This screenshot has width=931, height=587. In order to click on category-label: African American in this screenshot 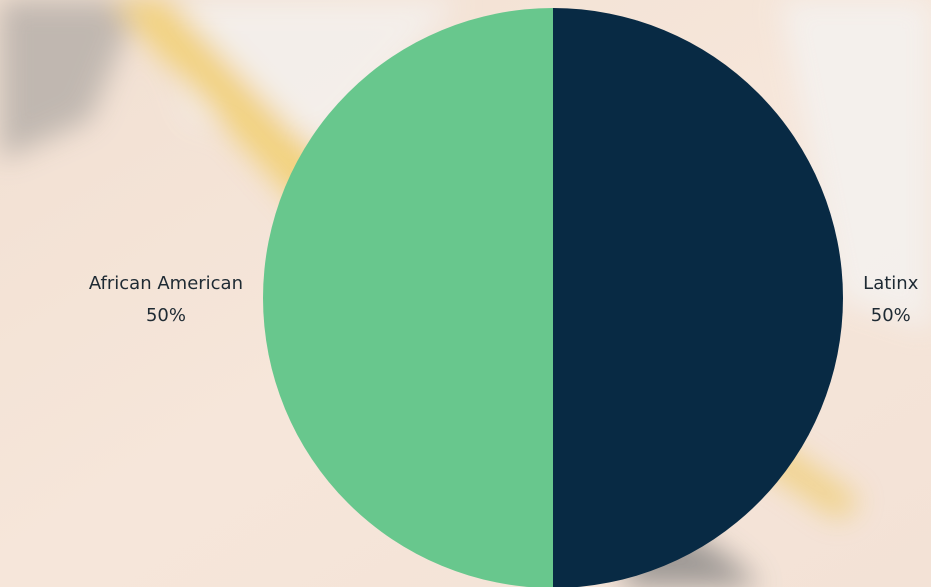, I will do `click(166, 283)`.